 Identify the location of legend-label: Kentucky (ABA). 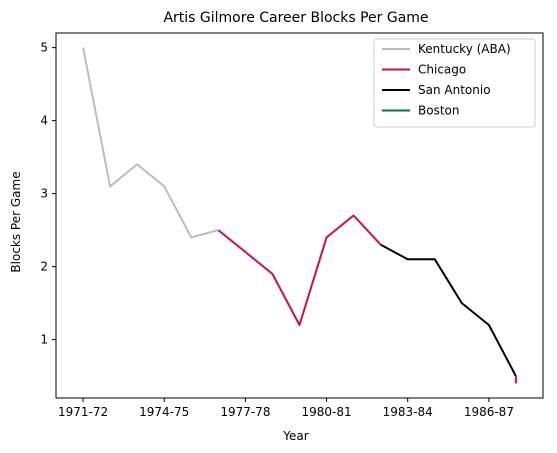
(464, 49).